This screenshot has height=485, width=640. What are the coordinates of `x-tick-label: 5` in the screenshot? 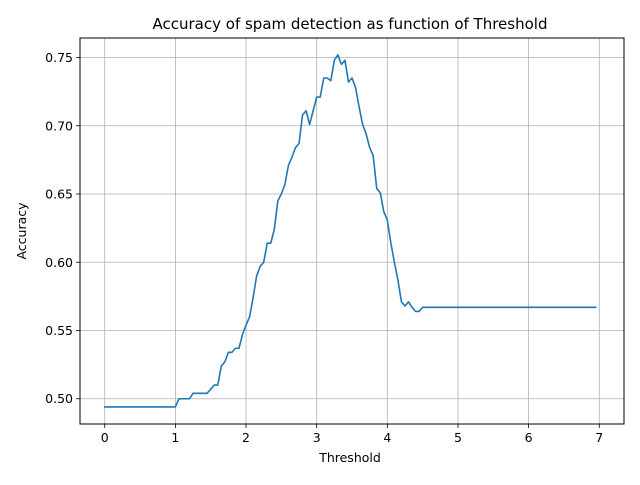 It's located at (458, 437).